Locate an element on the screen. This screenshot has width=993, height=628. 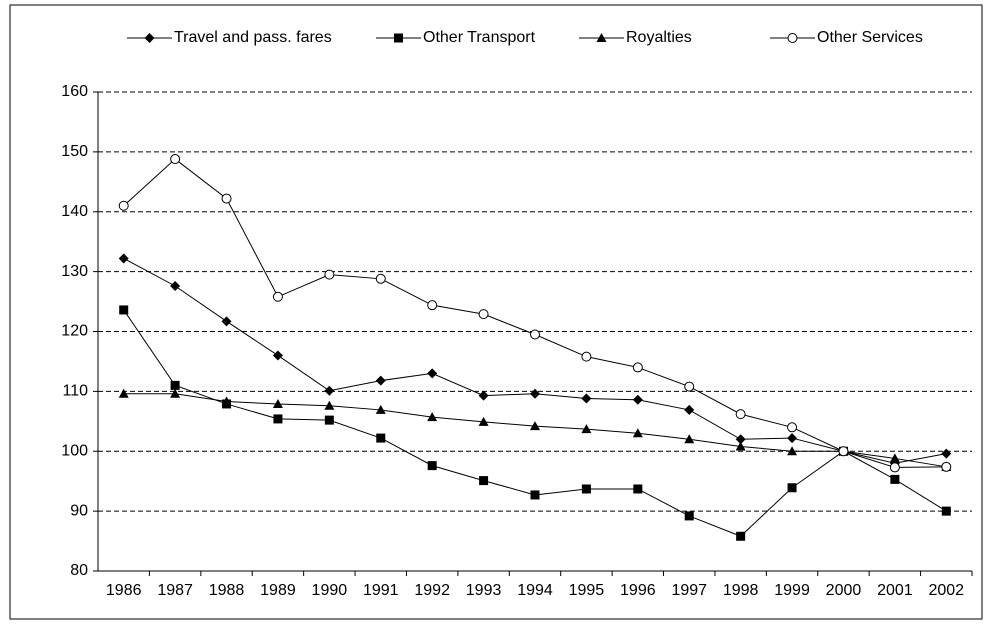
x-tick-label: 1999 is located at coordinates (792, 590).